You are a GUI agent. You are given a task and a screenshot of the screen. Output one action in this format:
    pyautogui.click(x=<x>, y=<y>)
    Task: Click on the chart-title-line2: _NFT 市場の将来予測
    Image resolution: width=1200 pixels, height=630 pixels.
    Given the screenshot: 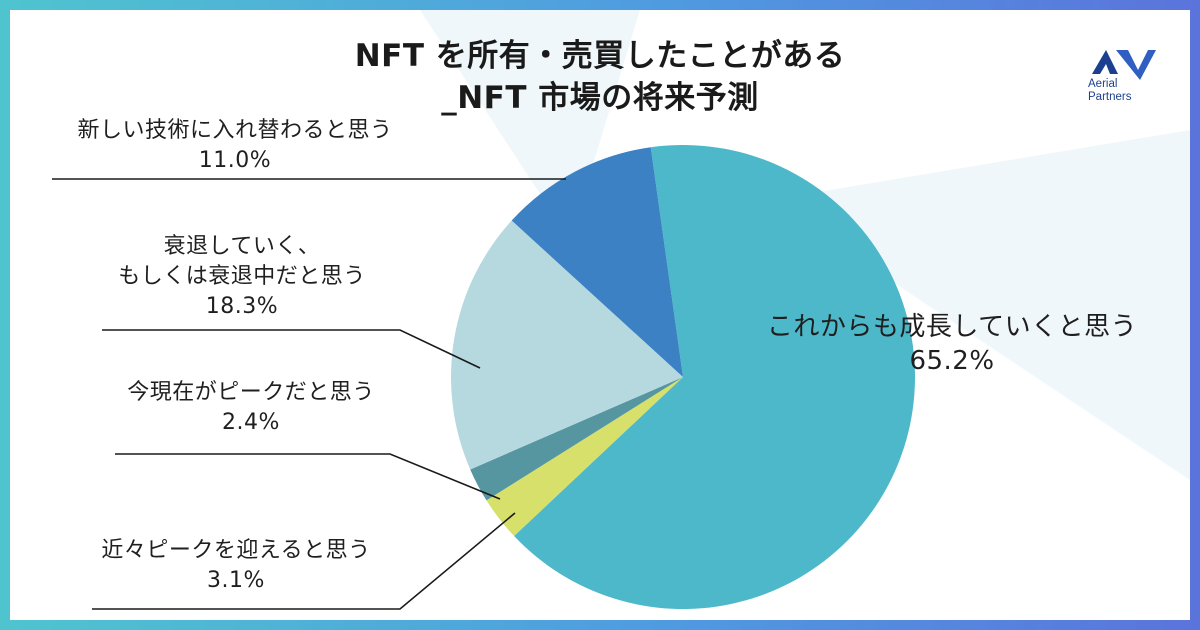 What is the action you would take?
    pyautogui.click(x=600, y=98)
    